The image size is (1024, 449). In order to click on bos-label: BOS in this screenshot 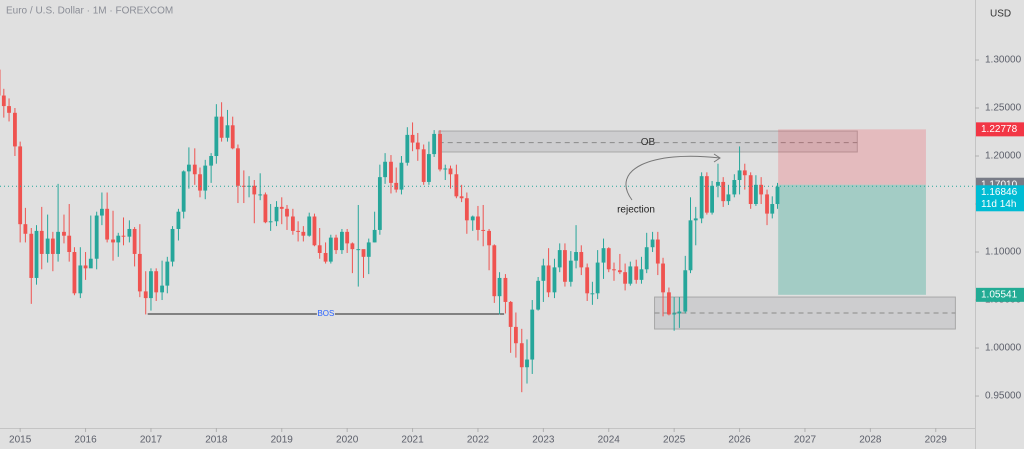, I will do `click(325, 313)`.